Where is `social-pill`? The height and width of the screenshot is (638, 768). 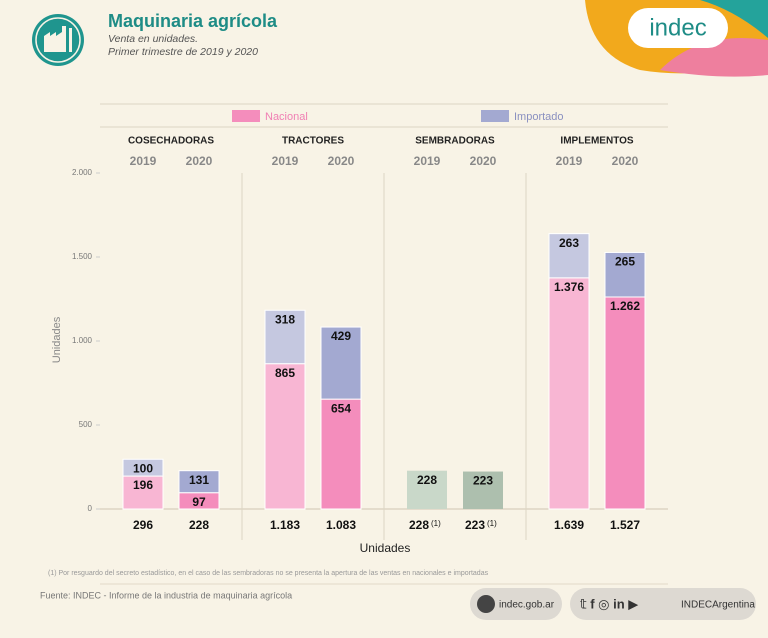 social-pill is located at coordinates (663, 604).